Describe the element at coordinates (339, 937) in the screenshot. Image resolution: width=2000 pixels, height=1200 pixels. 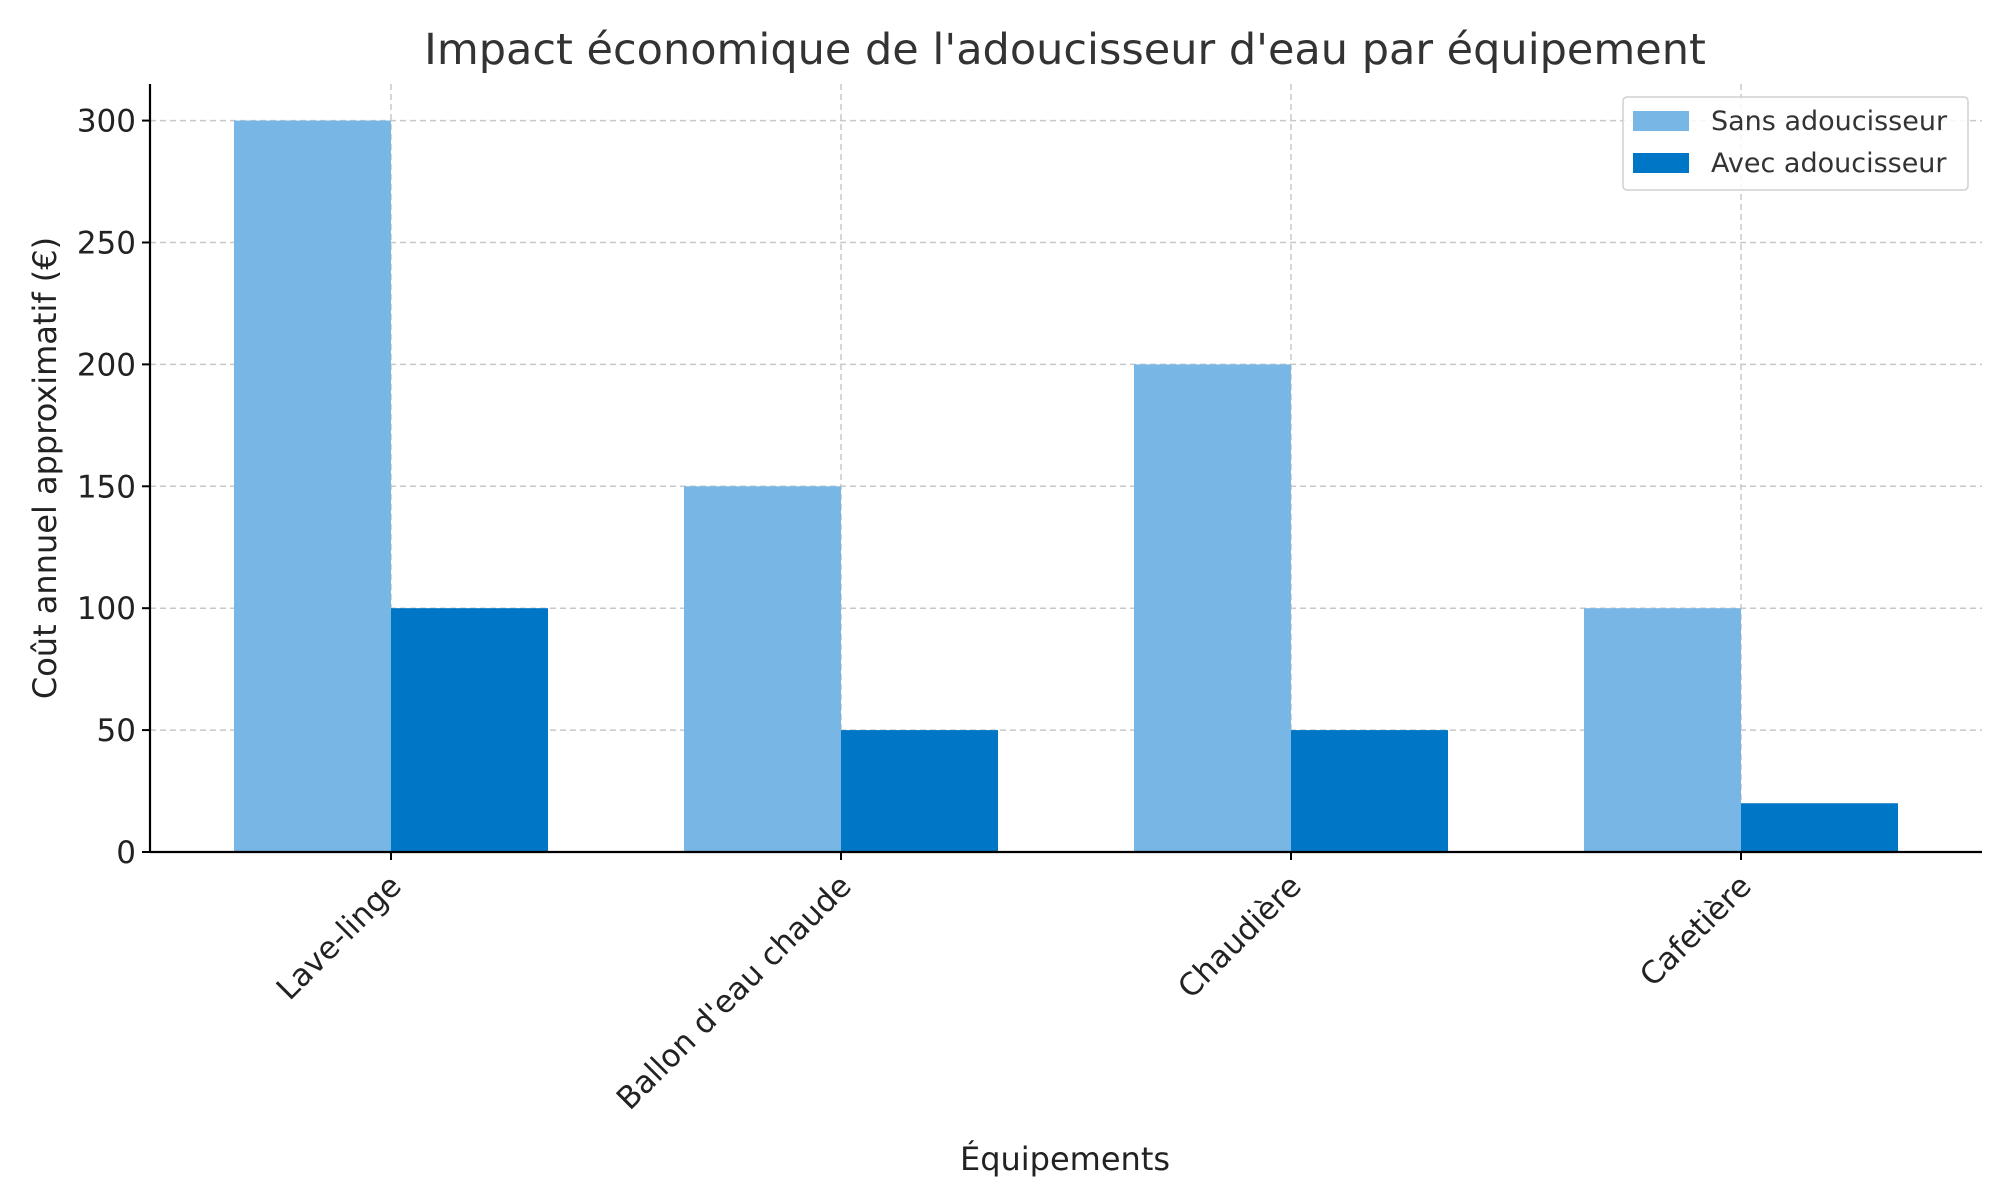
I see `x-tick-label: Lave-linge` at that location.